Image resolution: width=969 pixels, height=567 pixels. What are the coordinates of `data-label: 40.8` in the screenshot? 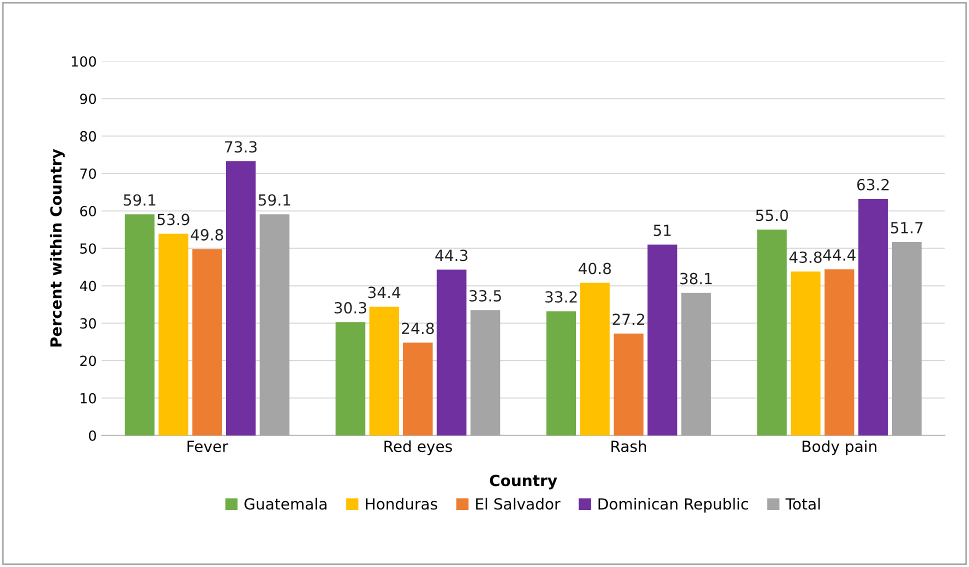 It's located at (594, 268).